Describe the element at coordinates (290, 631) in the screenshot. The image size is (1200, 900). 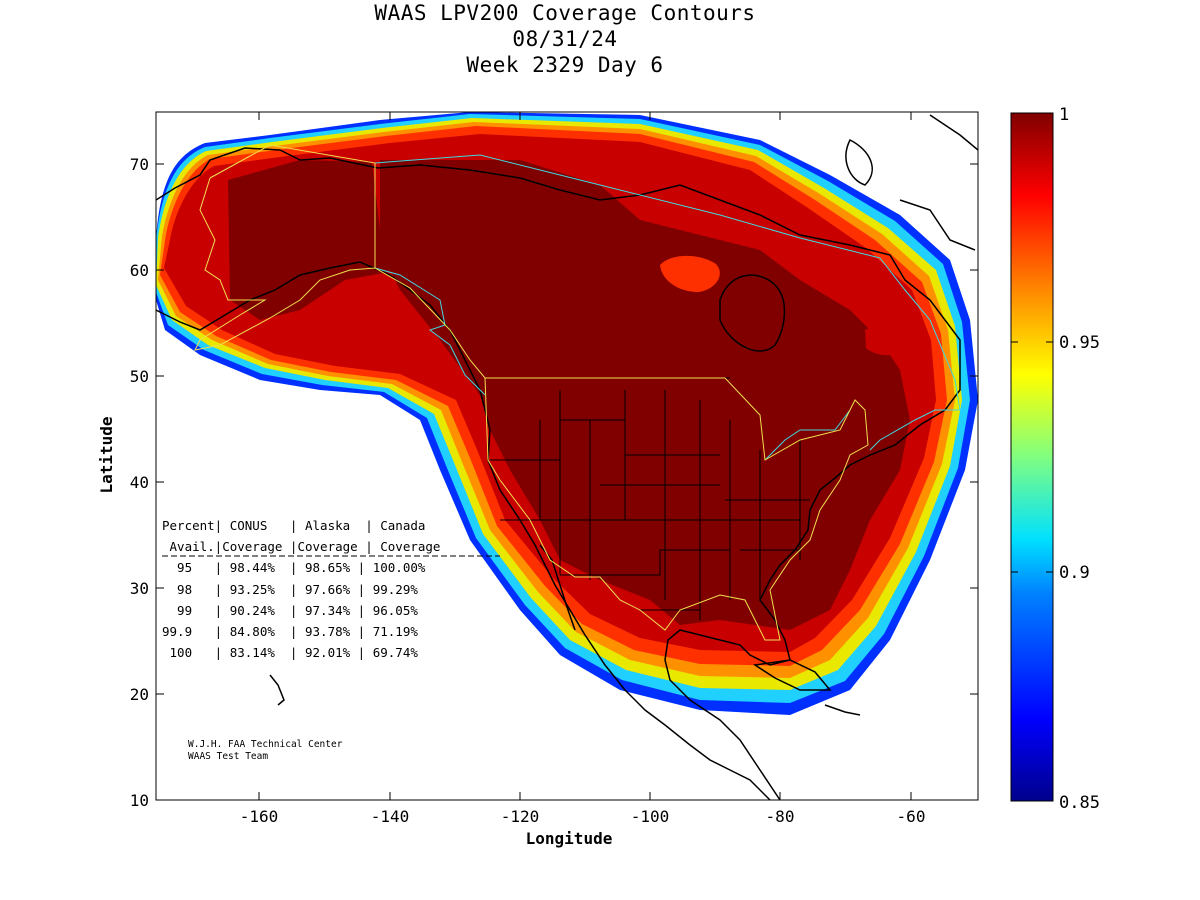
I see `table-row: 99.9 | 84.80% | 93.78% | 71.19%` at that location.